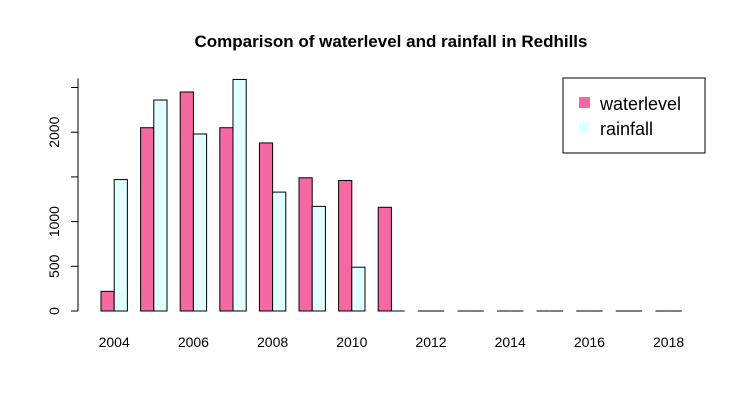  Describe the element at coordinates (54, 266) in the screenshot. I see `y-tick-label: 500` at that location.